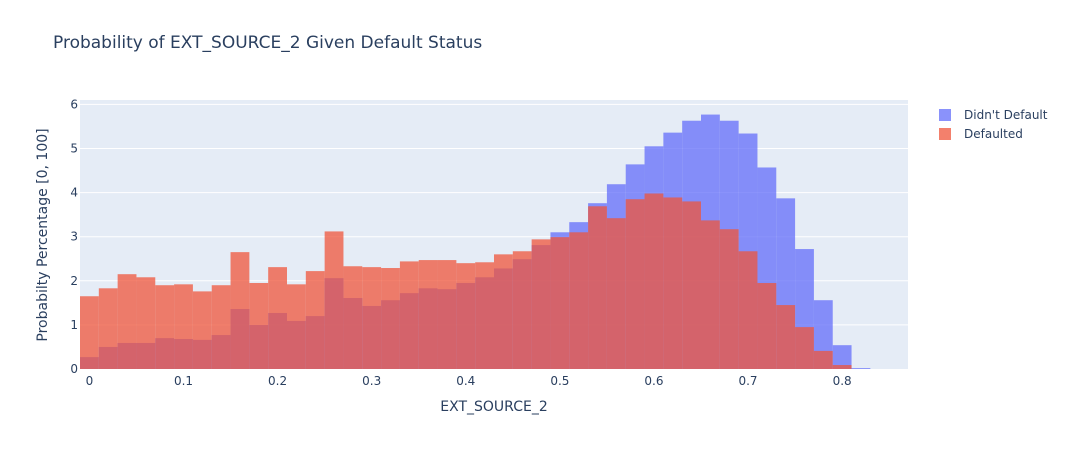  What do you see at coordinates (74, 325) in the screenshot?
I see `y-tick-label: 1` at bounding box center [74, 325].